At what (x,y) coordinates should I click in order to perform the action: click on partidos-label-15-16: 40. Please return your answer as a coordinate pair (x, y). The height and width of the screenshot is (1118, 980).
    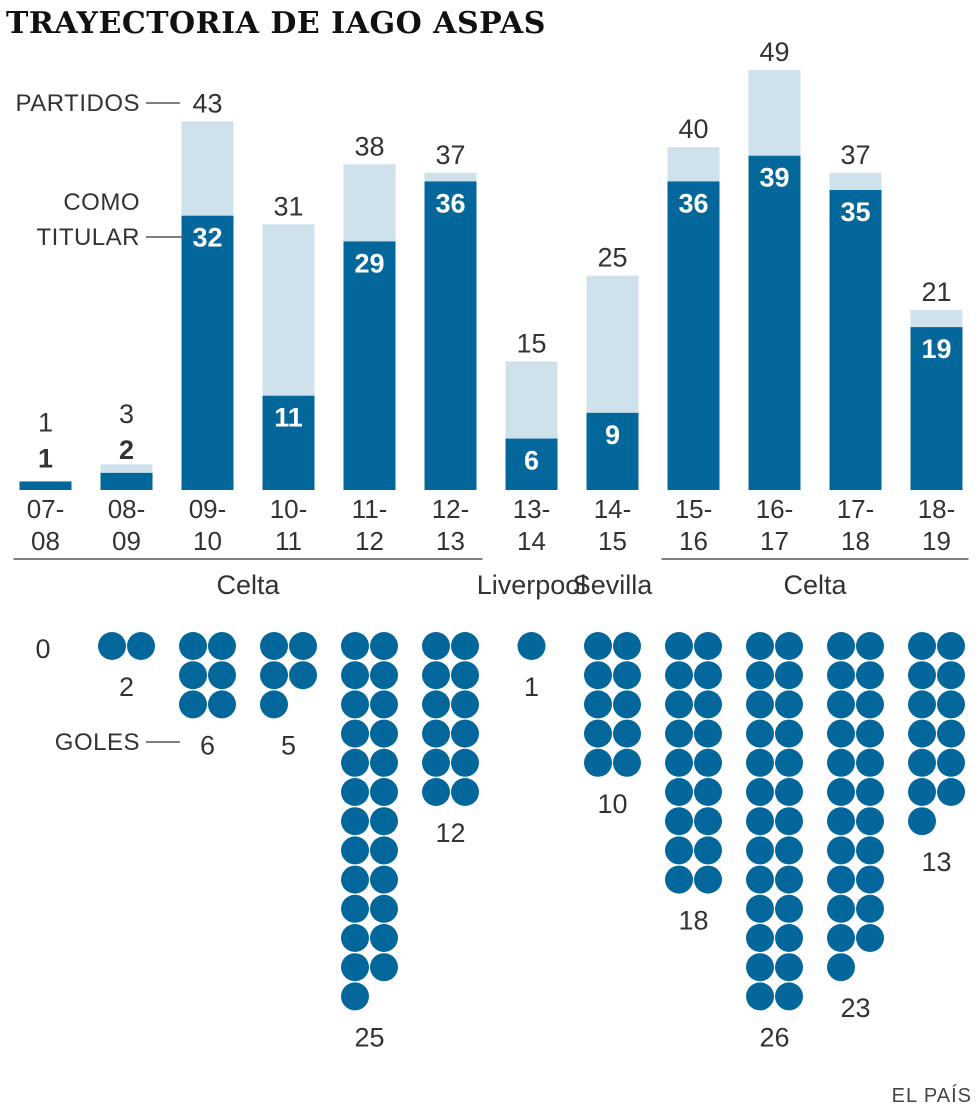
    Looking at the image, I should click on (693, 129).